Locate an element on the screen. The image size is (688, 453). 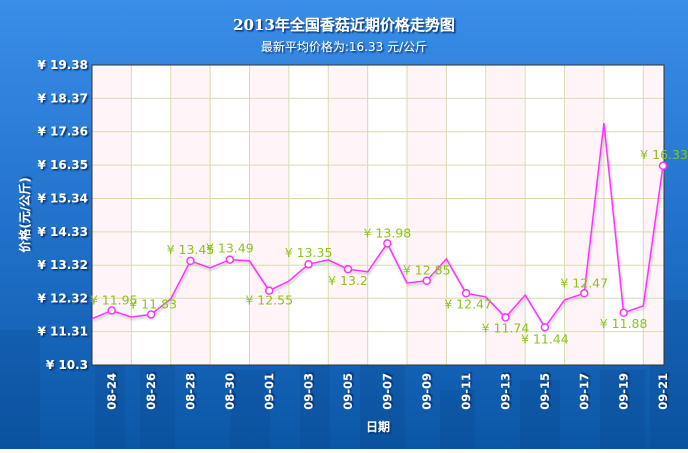
data-label: ¥ 11.83 is located at coordinates (153, 303).